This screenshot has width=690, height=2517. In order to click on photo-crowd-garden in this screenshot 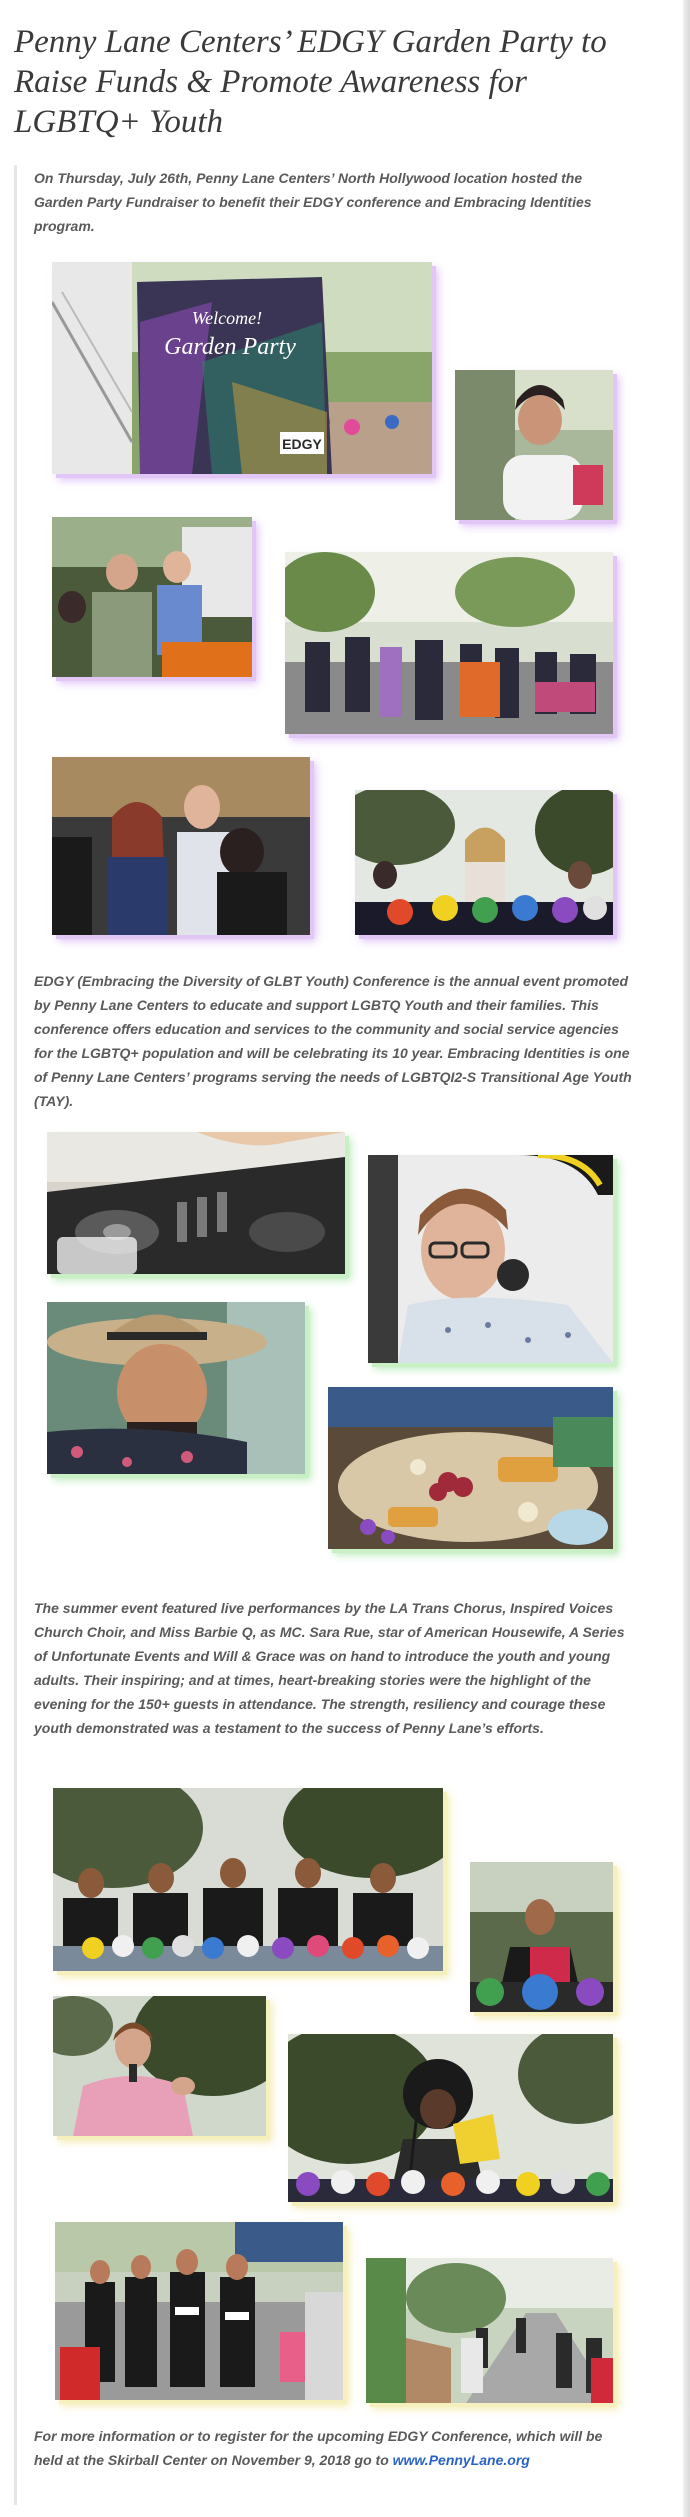, I will do `click(449, 643)`.